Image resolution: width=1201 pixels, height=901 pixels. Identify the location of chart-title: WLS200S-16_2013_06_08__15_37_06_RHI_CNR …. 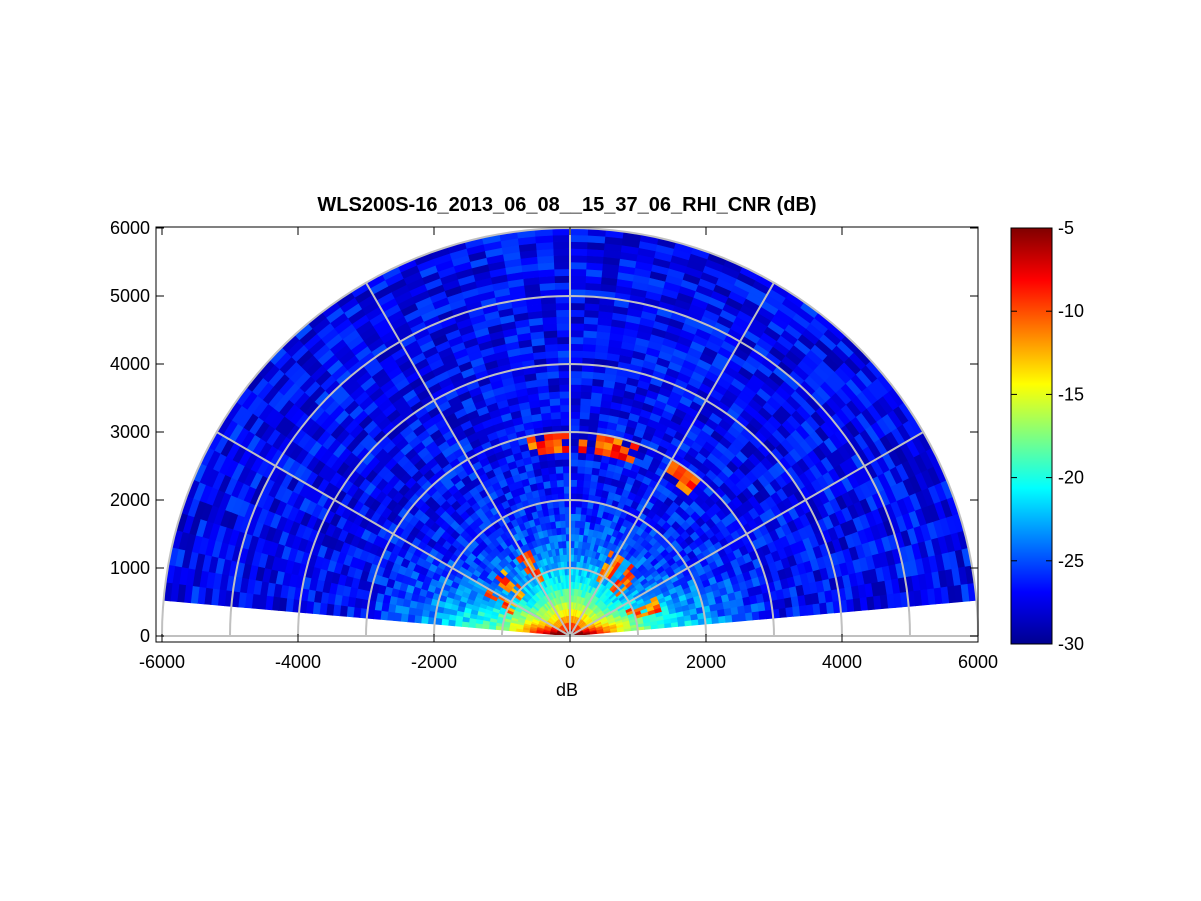
(566, 205).